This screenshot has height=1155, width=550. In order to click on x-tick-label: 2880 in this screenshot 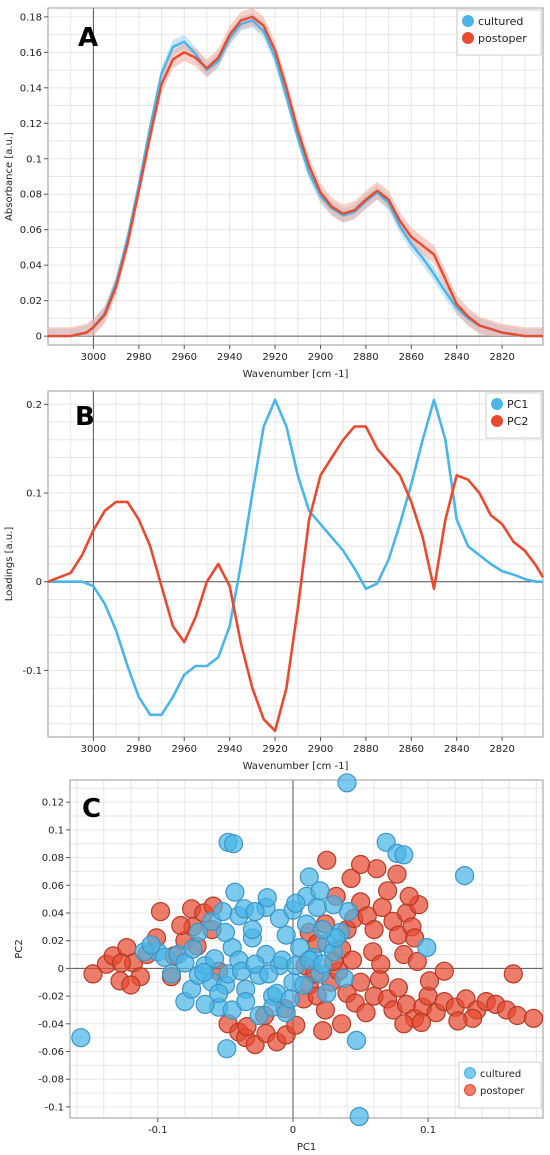, I will do `click(365, 749)`.